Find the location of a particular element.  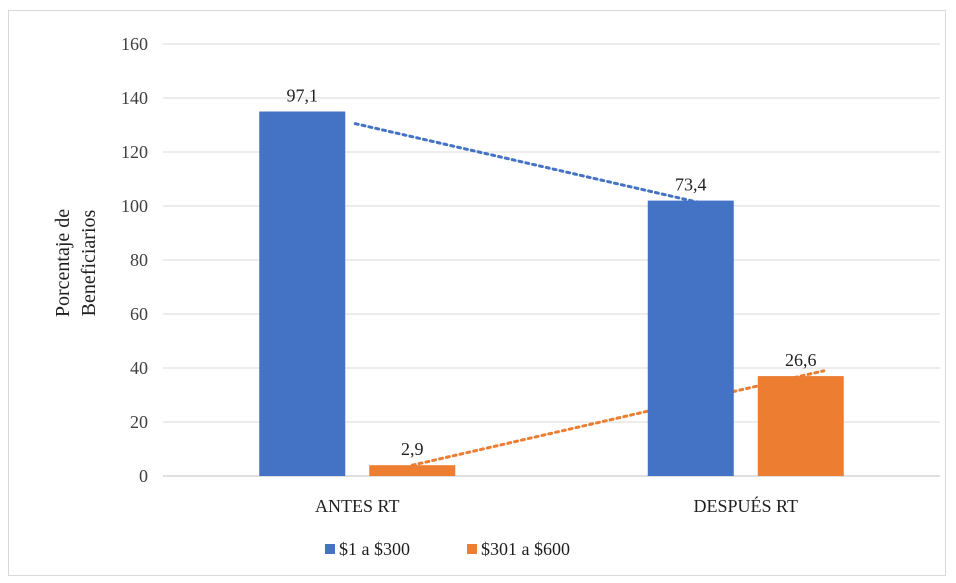

y-tick-label: 120 is located at coordinates (134, 152).